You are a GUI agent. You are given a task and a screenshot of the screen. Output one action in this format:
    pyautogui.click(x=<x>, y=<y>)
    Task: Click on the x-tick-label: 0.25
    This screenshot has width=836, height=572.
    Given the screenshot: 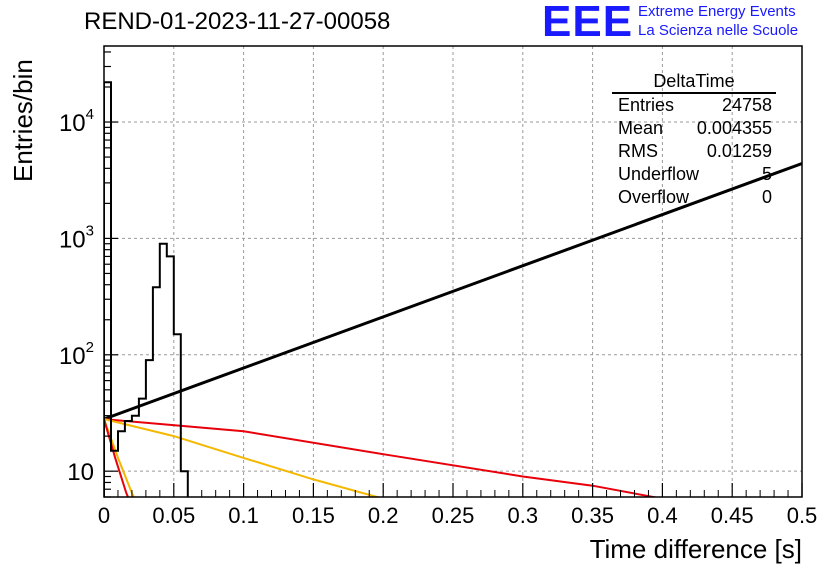 What is the action you would take?
    pyautogui.click(x=453, y=515)
    